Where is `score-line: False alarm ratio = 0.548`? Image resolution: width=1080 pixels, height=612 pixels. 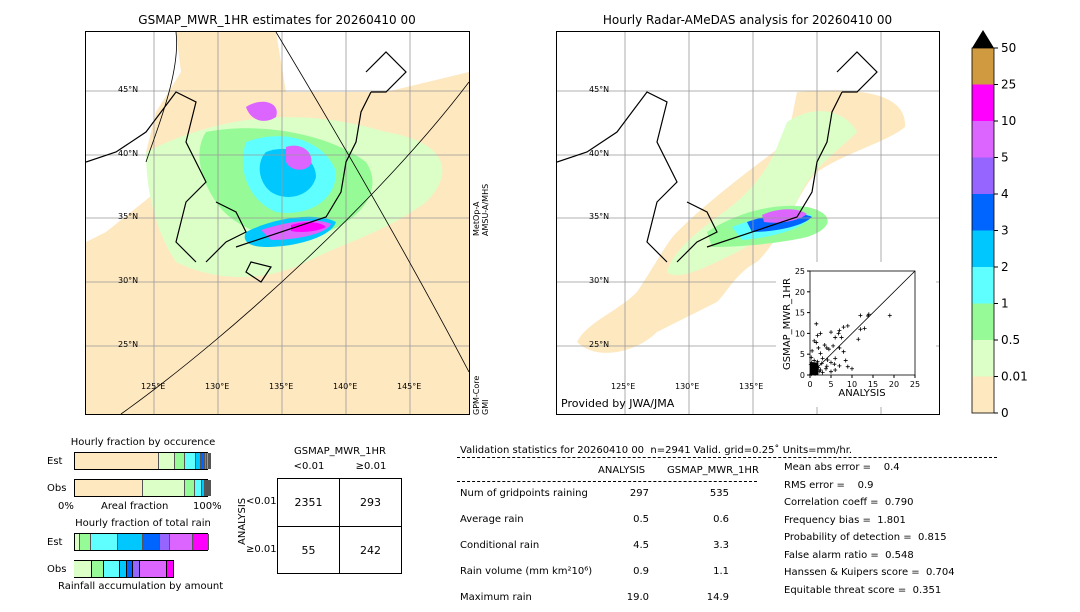 score-line: False alarm ratio = 0.548 is located at coordinates (849, 555).